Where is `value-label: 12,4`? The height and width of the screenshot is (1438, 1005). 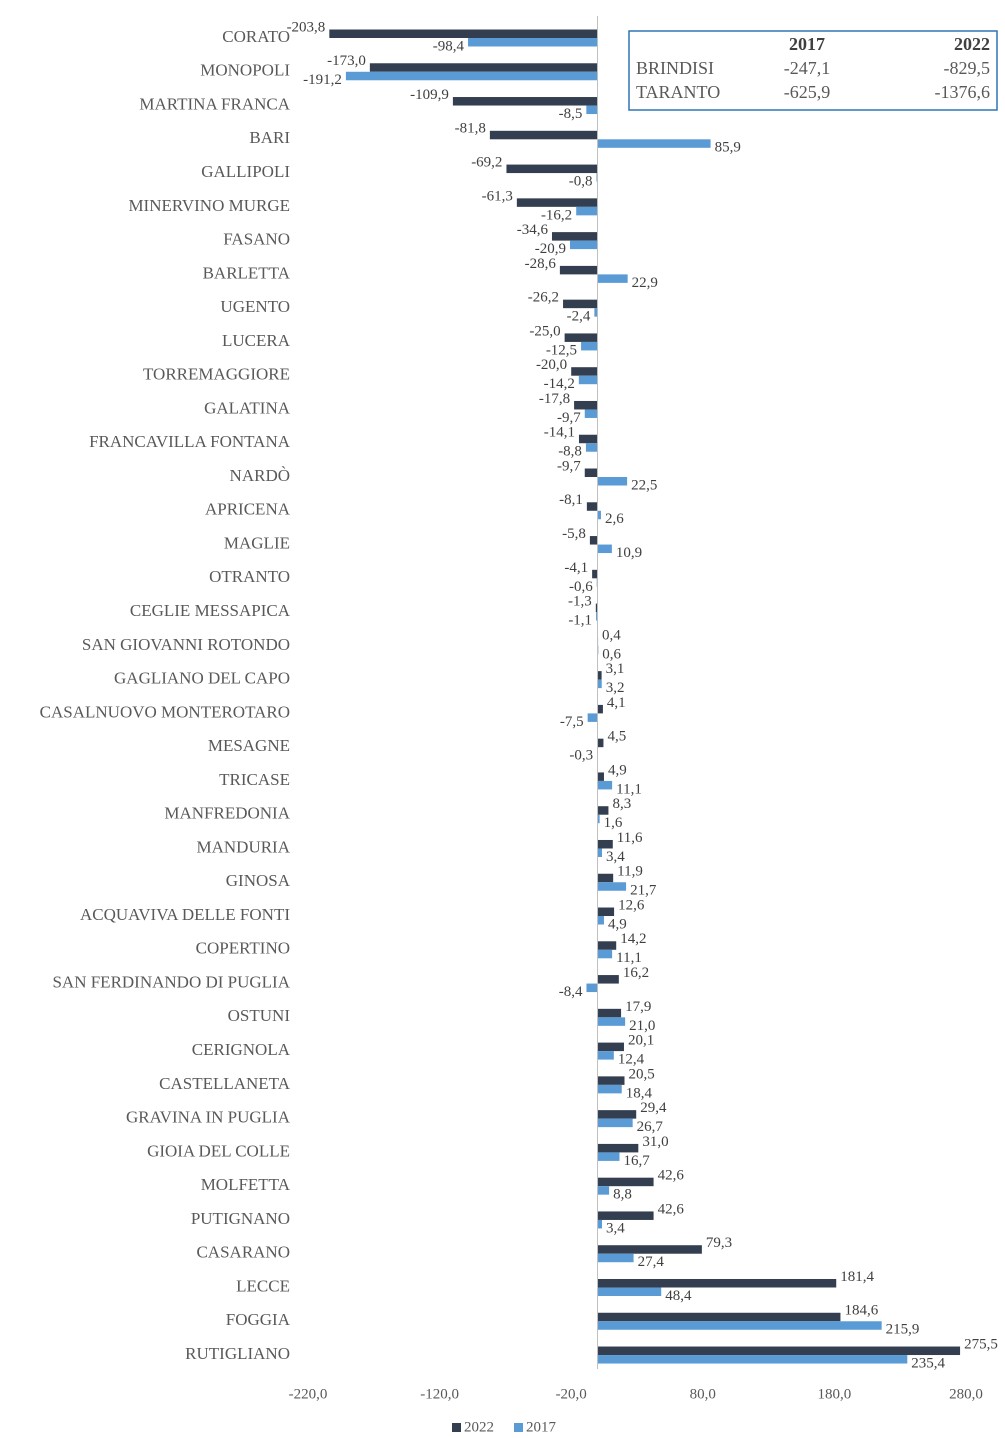 value-label: 12,4 is located at coordinates (631, 1060).